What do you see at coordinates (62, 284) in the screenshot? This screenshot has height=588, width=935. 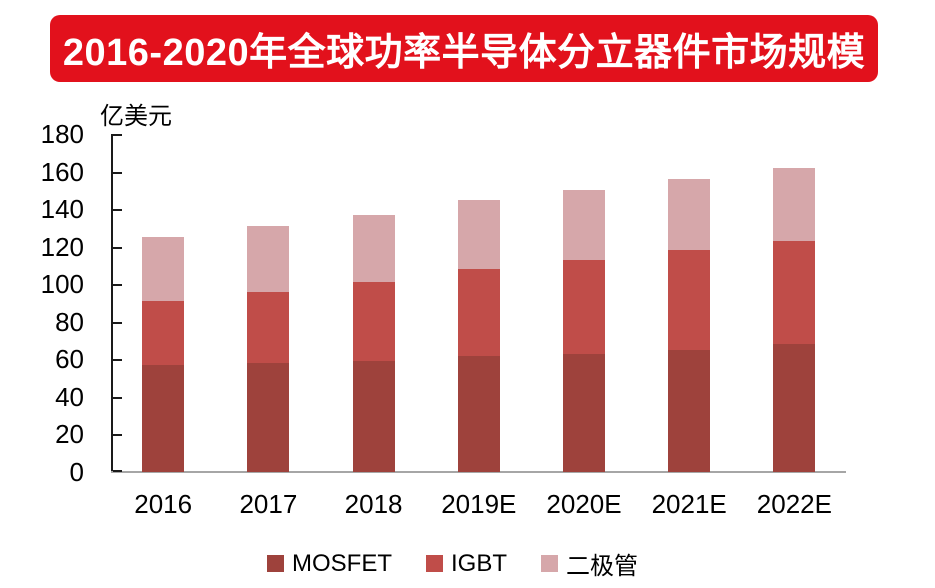 I see `y-axis-tick-label-100: 100` at bounding box center [62, 284].